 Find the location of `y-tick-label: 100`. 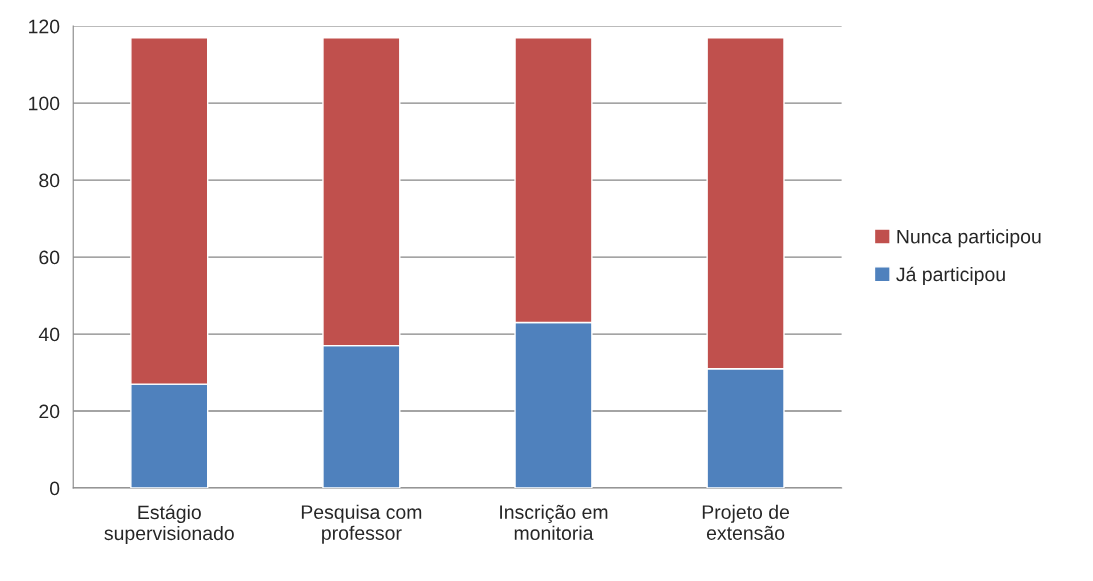

y-tick-label: 100 is located at coordinates (44, 103).